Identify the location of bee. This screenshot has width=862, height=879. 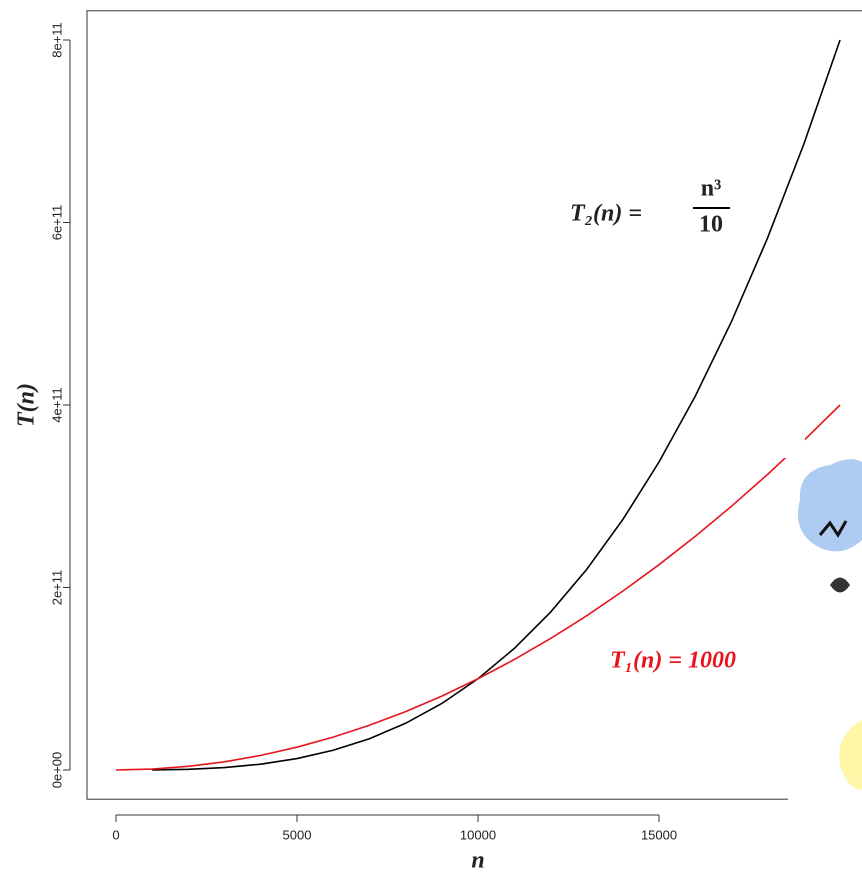
(840, 585).